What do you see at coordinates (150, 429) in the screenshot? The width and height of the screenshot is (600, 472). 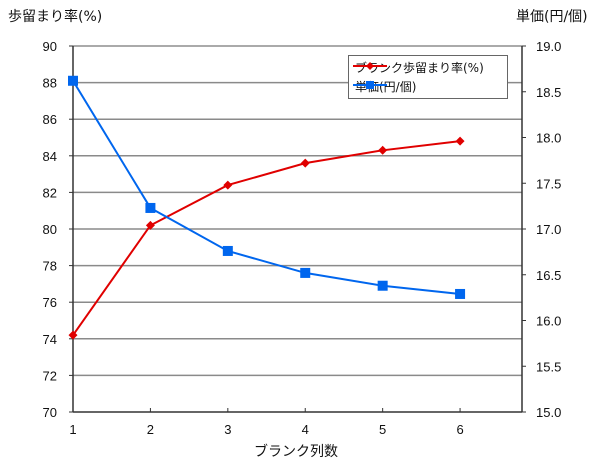 I see `x-tick-label: 2` at bounding box center [150, 429].